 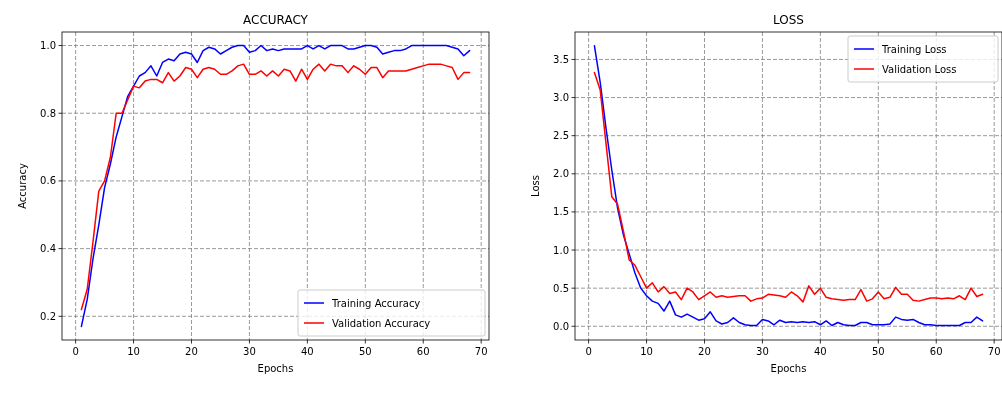 I want to click on y-tick-label: 3.0, so click(x=561, y=98).